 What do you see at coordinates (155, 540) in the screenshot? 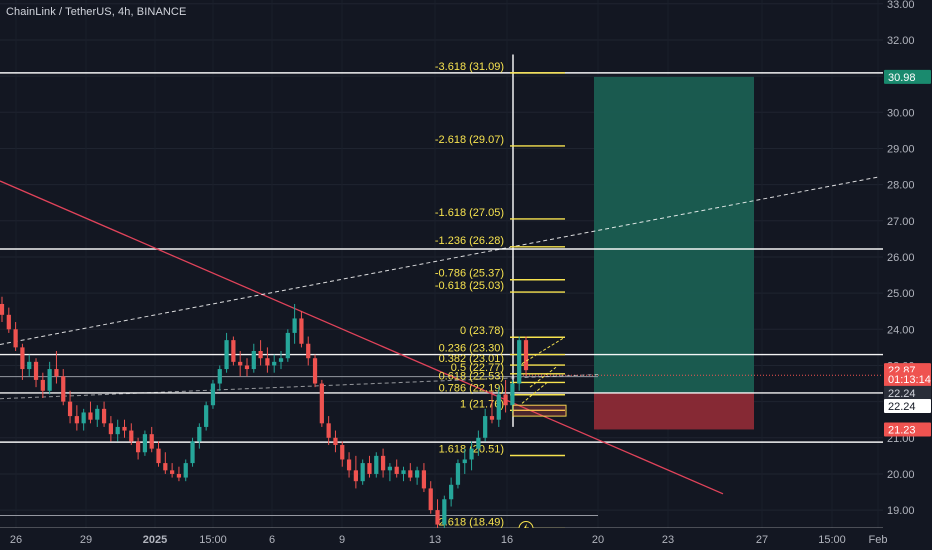
I see `time-tick-label: 2025` at bounding box center [155, 540].